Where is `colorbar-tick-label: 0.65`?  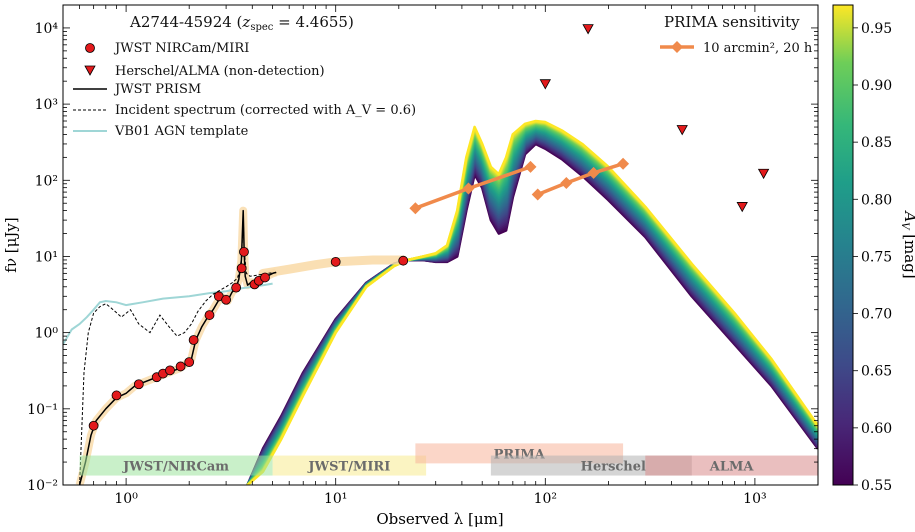
colorbar-tick-label: 0.65 is located at coordinates (876, 372).